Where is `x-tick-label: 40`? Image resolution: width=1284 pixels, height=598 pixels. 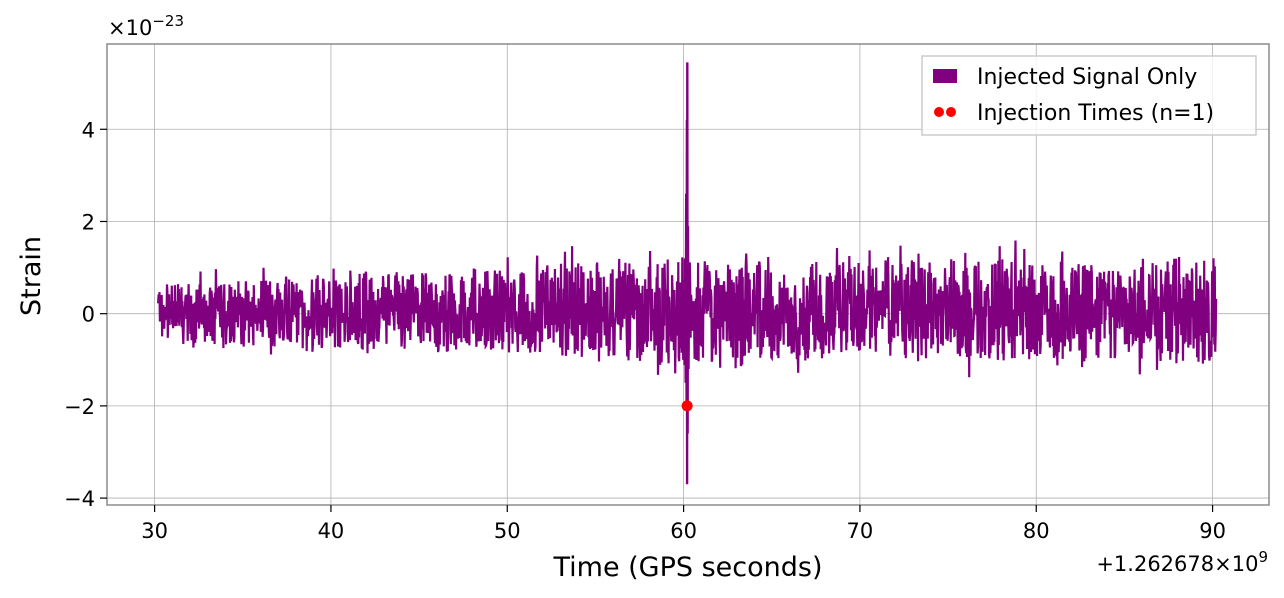
x-tick-label: 40 is located at coordinates (331, 531).